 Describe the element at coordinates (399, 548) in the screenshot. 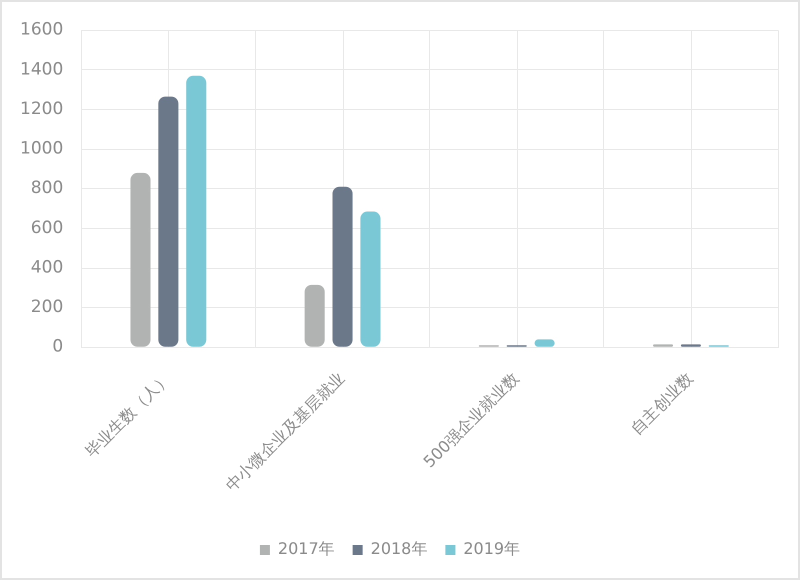

I see `legend-label: 2018年` at that location.